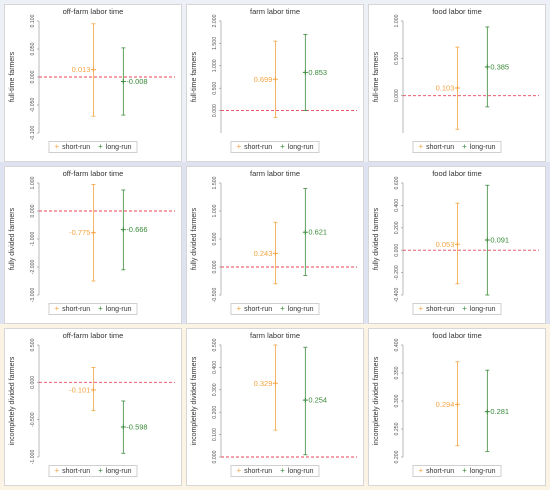 This screenshot has width=550, height=491. I want to click on data-label: 0.254, so click(317, 400).